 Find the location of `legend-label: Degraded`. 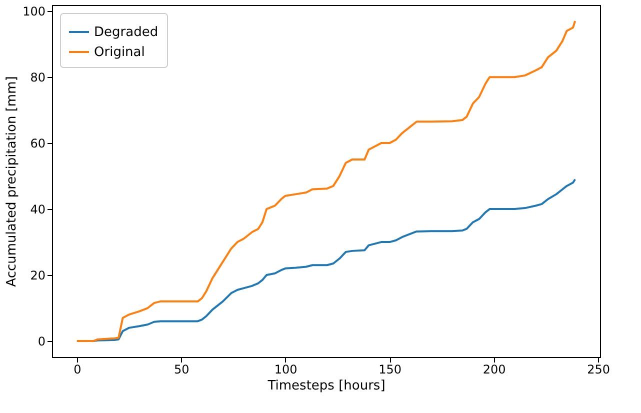

legend-label: Degraded is located at coordinates (126, 32).